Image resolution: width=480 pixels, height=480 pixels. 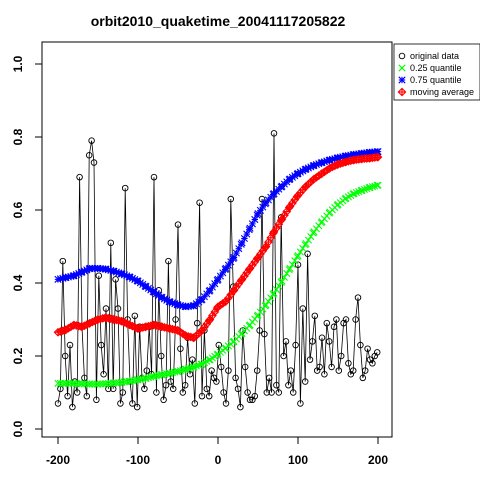 I want to click on y-tick-label: 0.8, so click(x=18, y=136).